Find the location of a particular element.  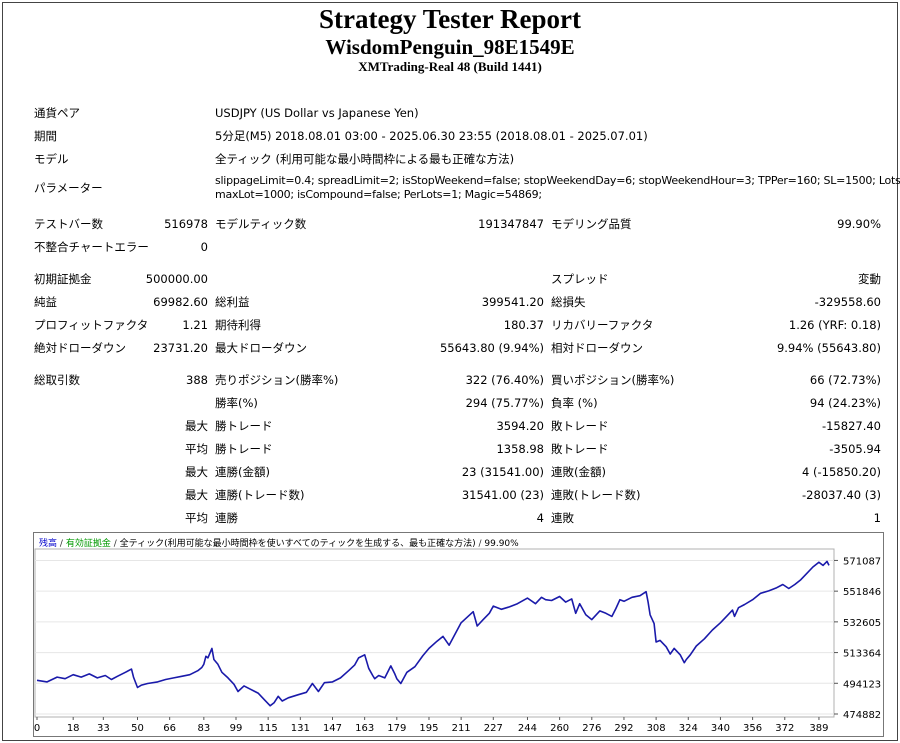

symbol-label: 通貨ペア is located at coordinates (57, 113).